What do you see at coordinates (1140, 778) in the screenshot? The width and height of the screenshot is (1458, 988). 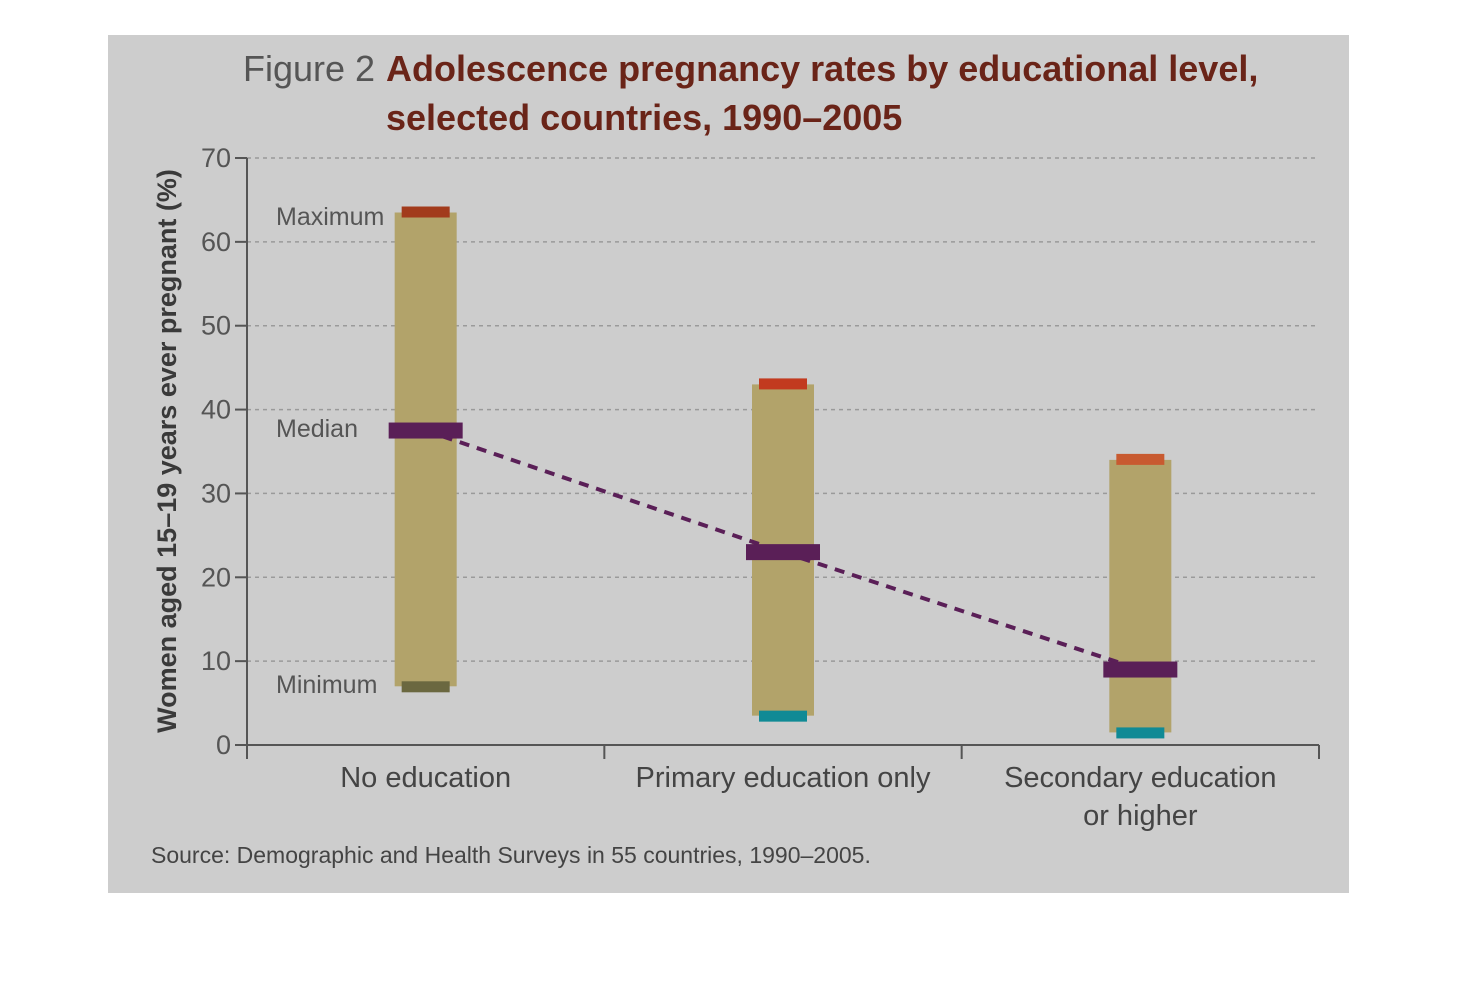 I see `category-label: Secondary education` at bounding box center [1140, 778].